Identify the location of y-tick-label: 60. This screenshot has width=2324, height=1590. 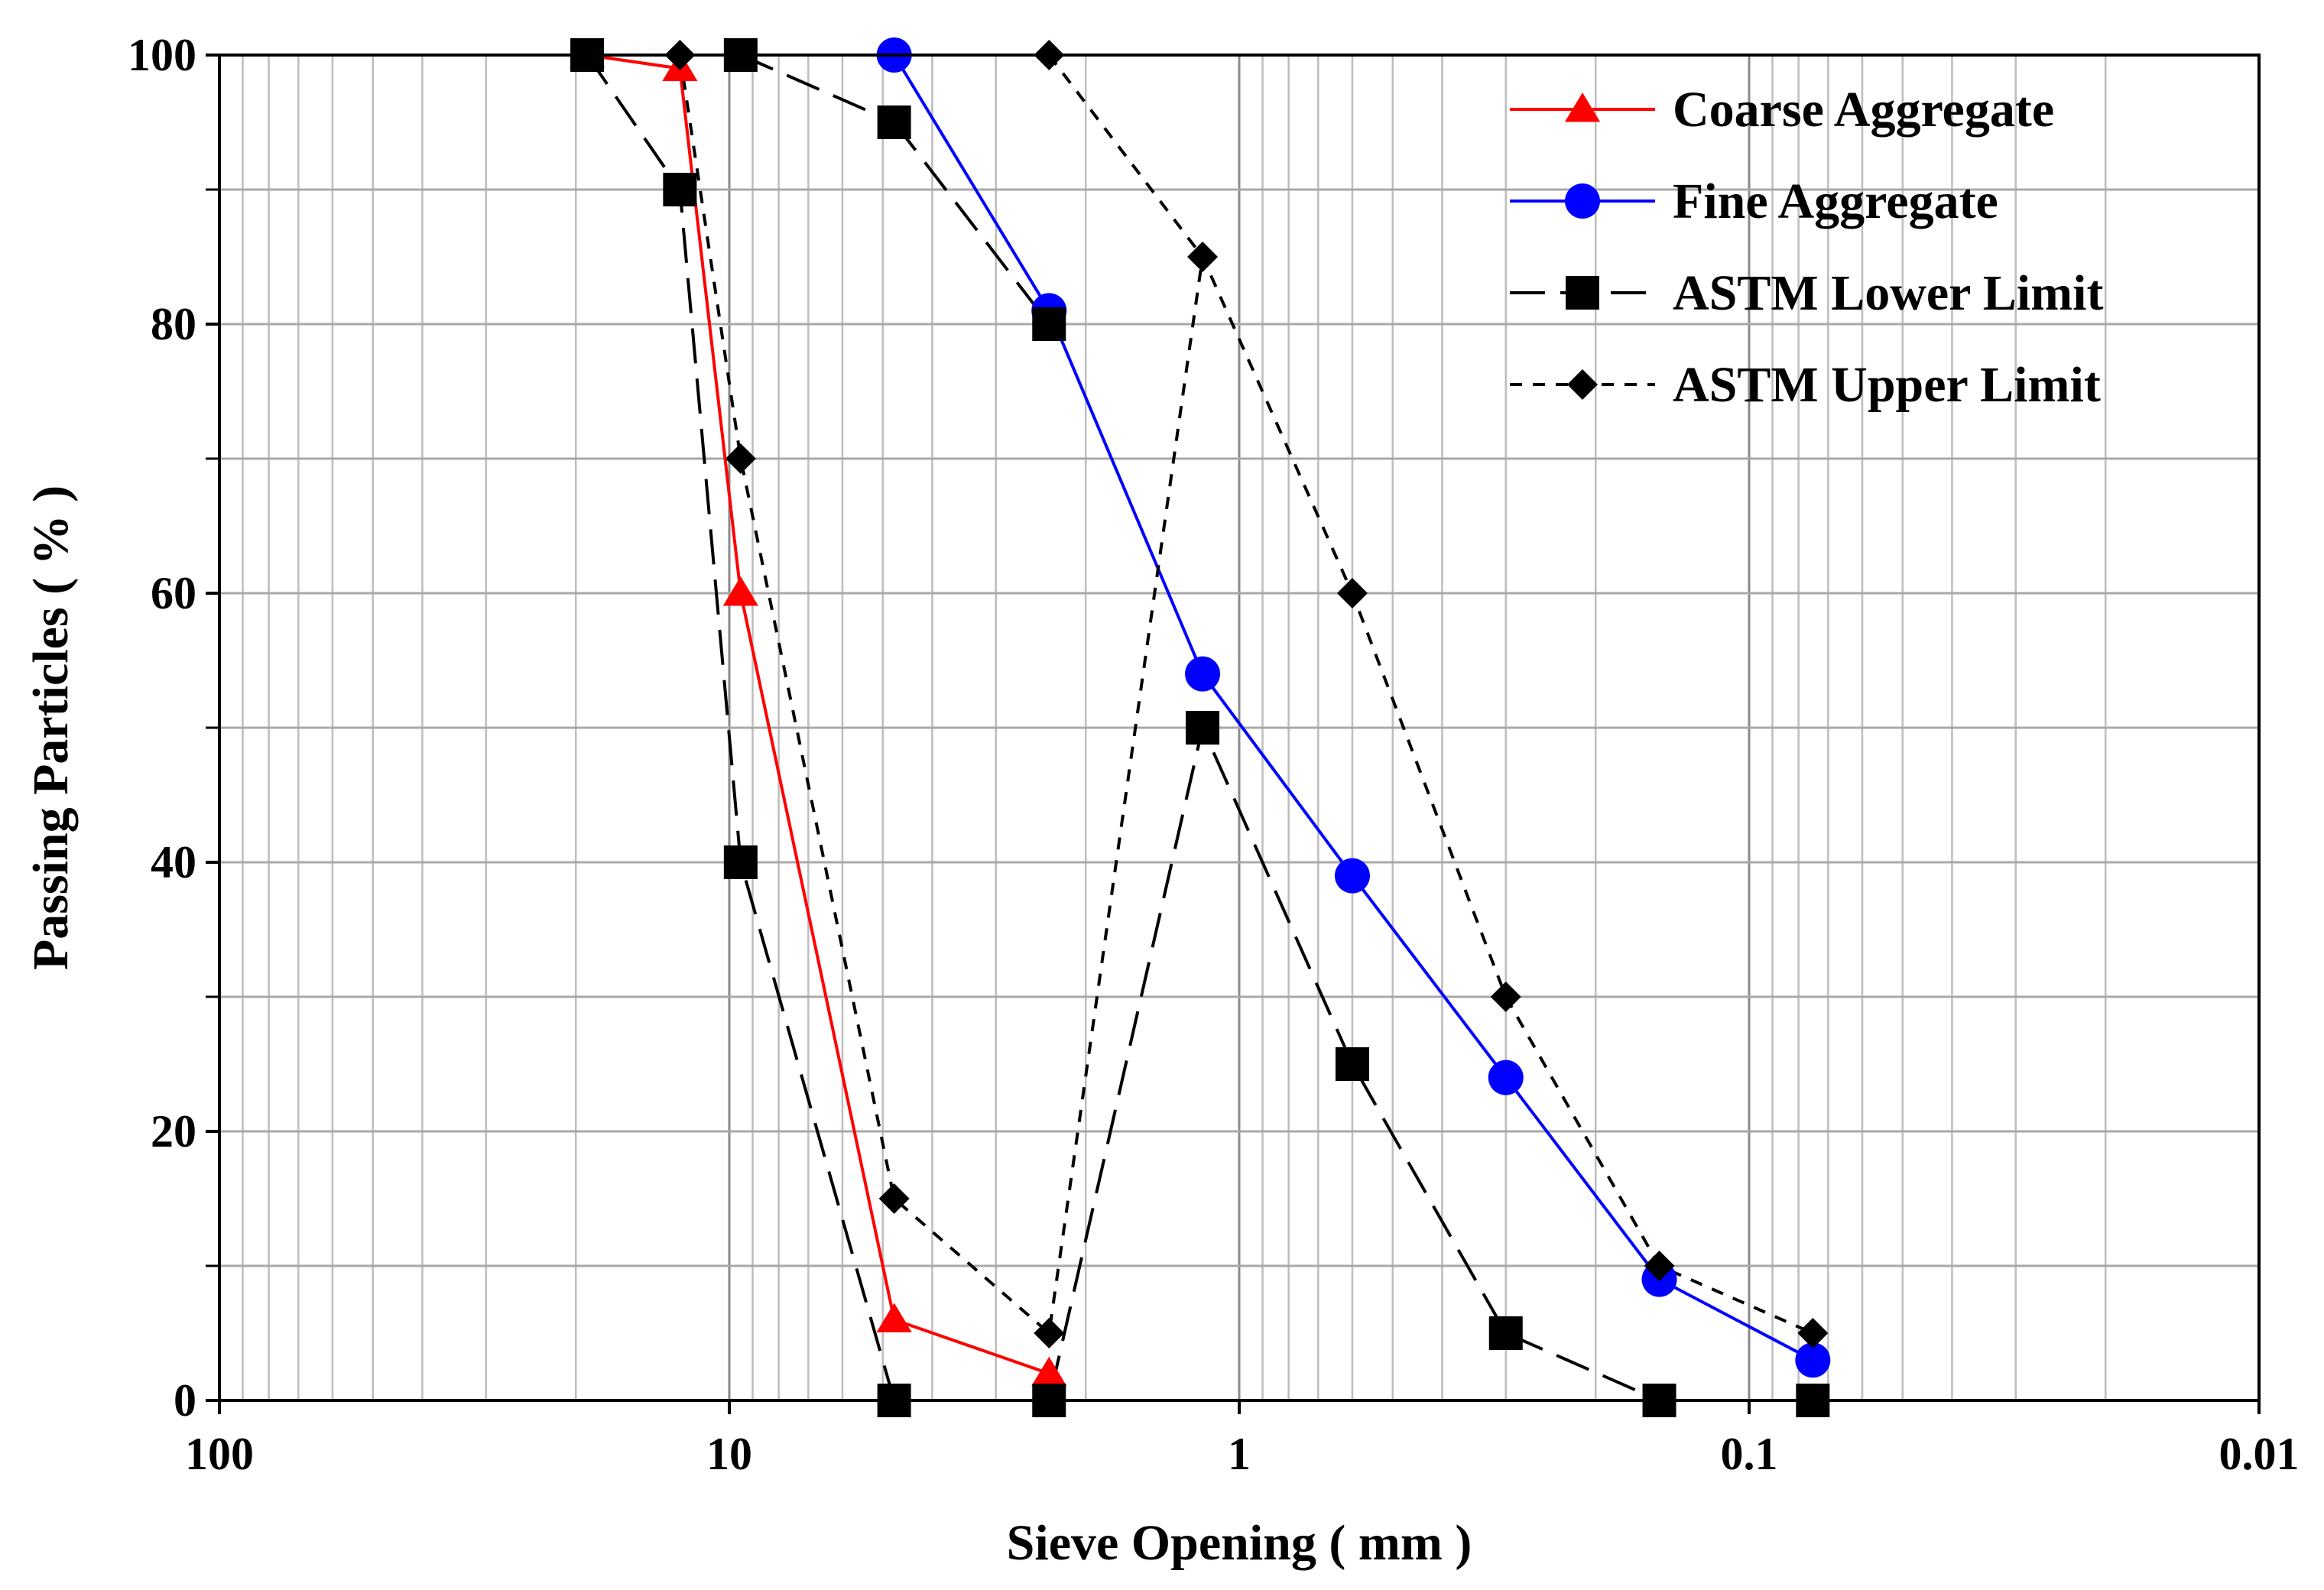
(173, 593).